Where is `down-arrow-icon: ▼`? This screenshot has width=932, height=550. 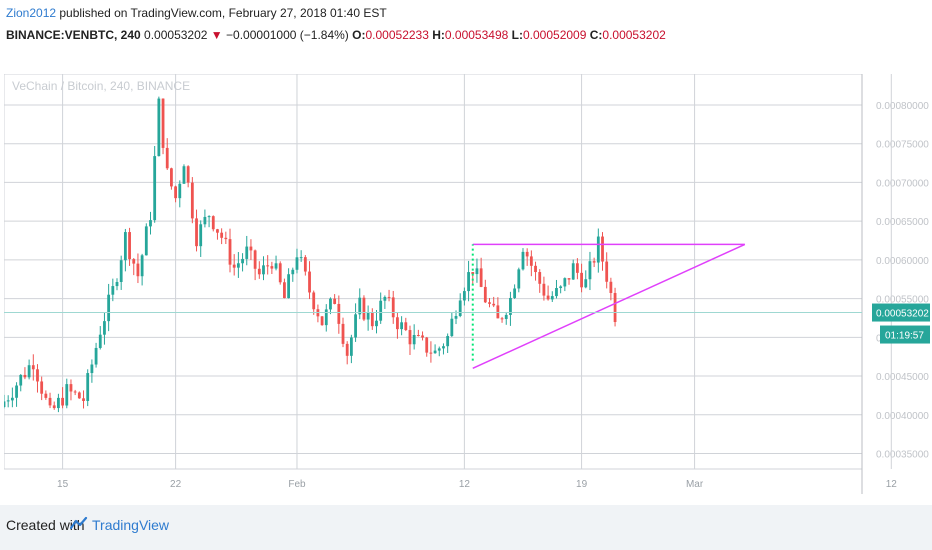 down-arrow-icon: ▼ is located at coordinates (216, 35).